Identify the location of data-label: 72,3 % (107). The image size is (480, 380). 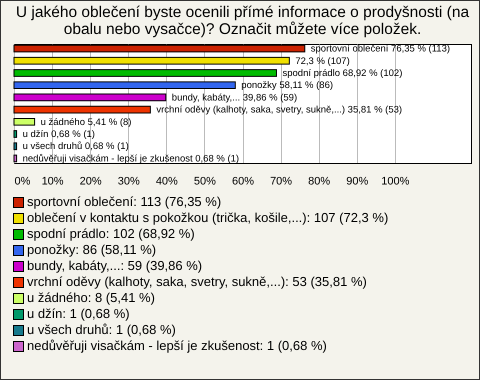
(322, 61).